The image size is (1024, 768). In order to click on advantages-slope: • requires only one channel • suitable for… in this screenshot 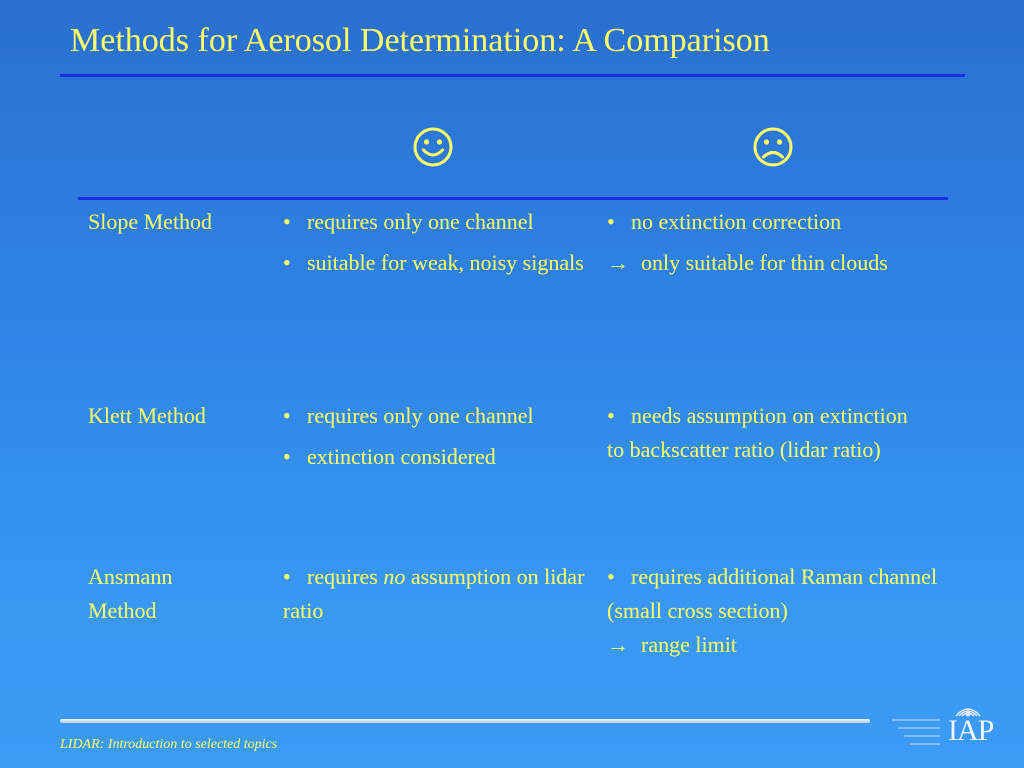, I will do `click(438, 246)`.